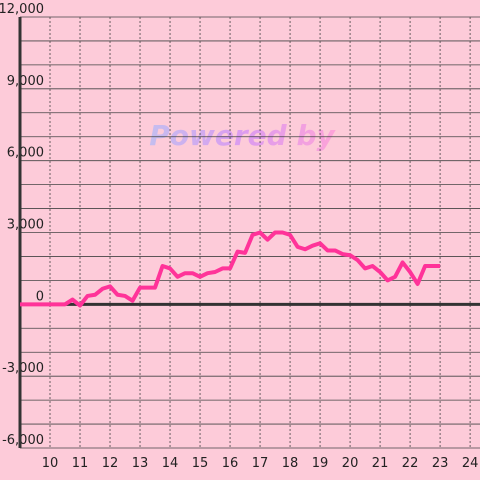 The height and width of the screenshot is (480, 480). What do you see at coordinates (230, 269) in the screenshot?
I see `data-line` at bounding box center [230, 269].